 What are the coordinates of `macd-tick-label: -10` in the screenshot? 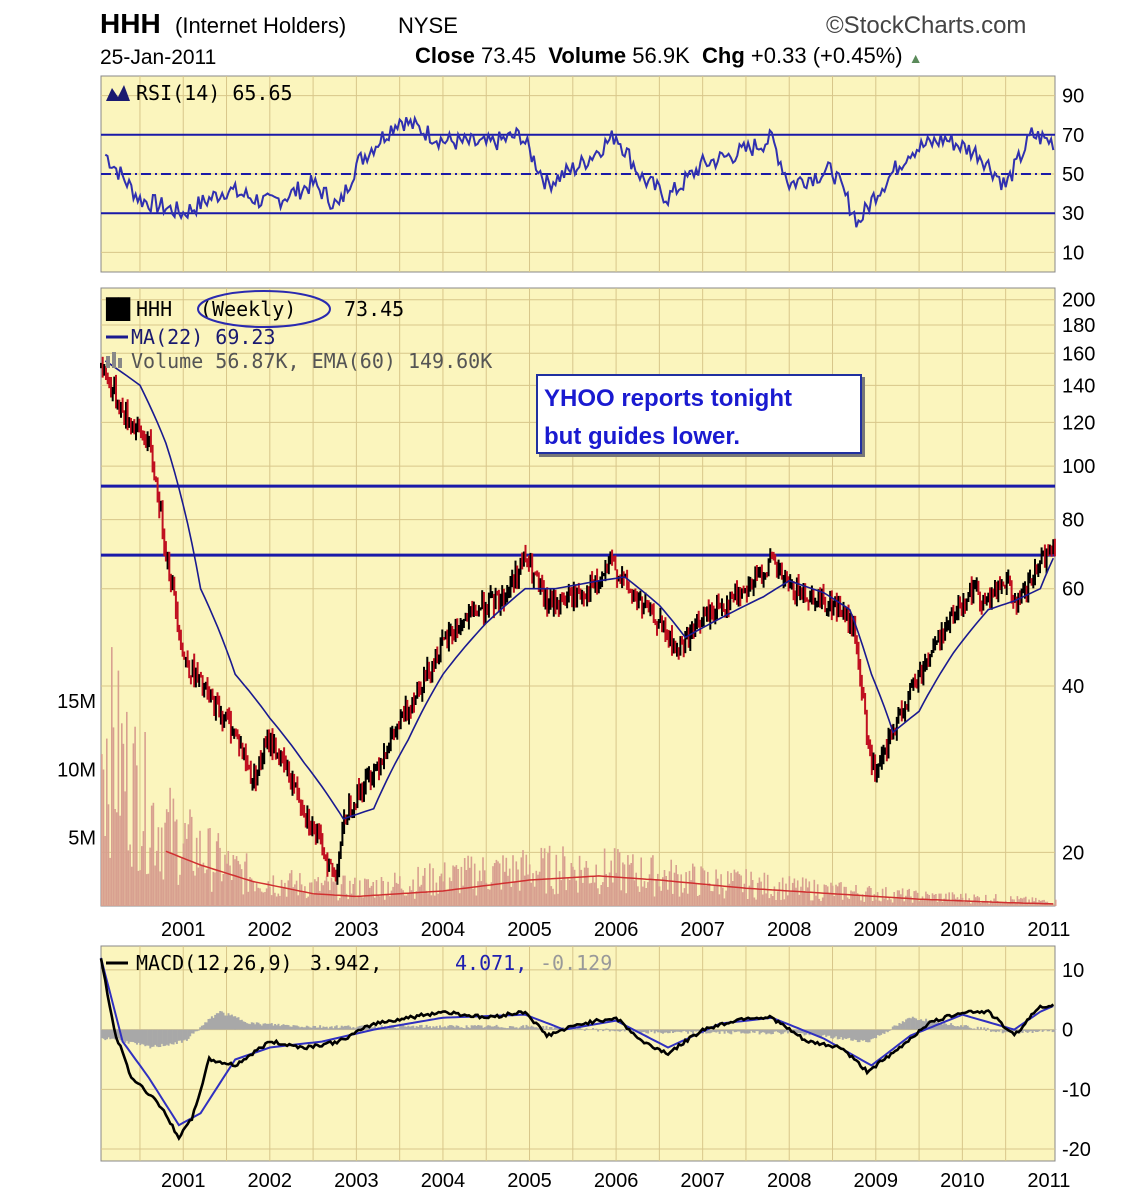 It's located at (1076, 1090).